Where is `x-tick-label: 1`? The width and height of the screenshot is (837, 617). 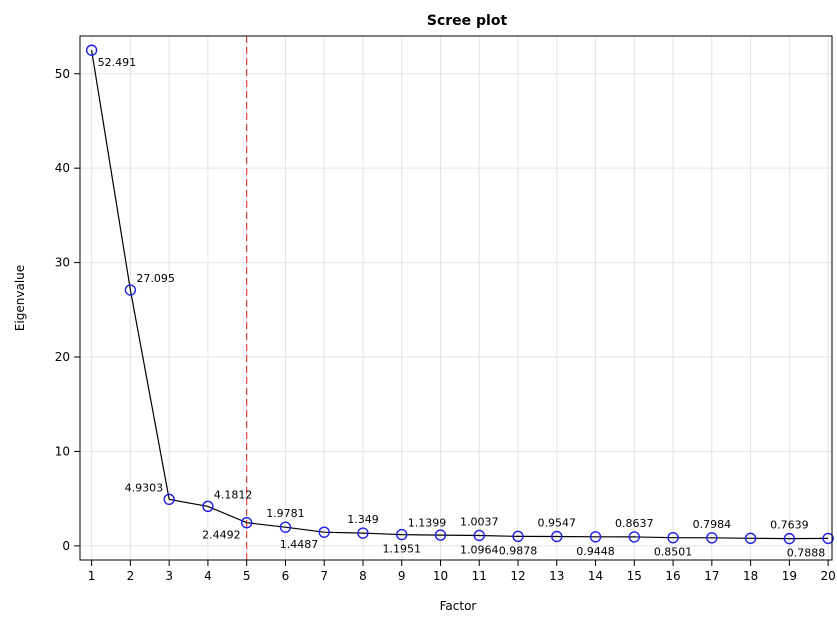
x-tick-label: 1 is located at coordinates (92, 576).